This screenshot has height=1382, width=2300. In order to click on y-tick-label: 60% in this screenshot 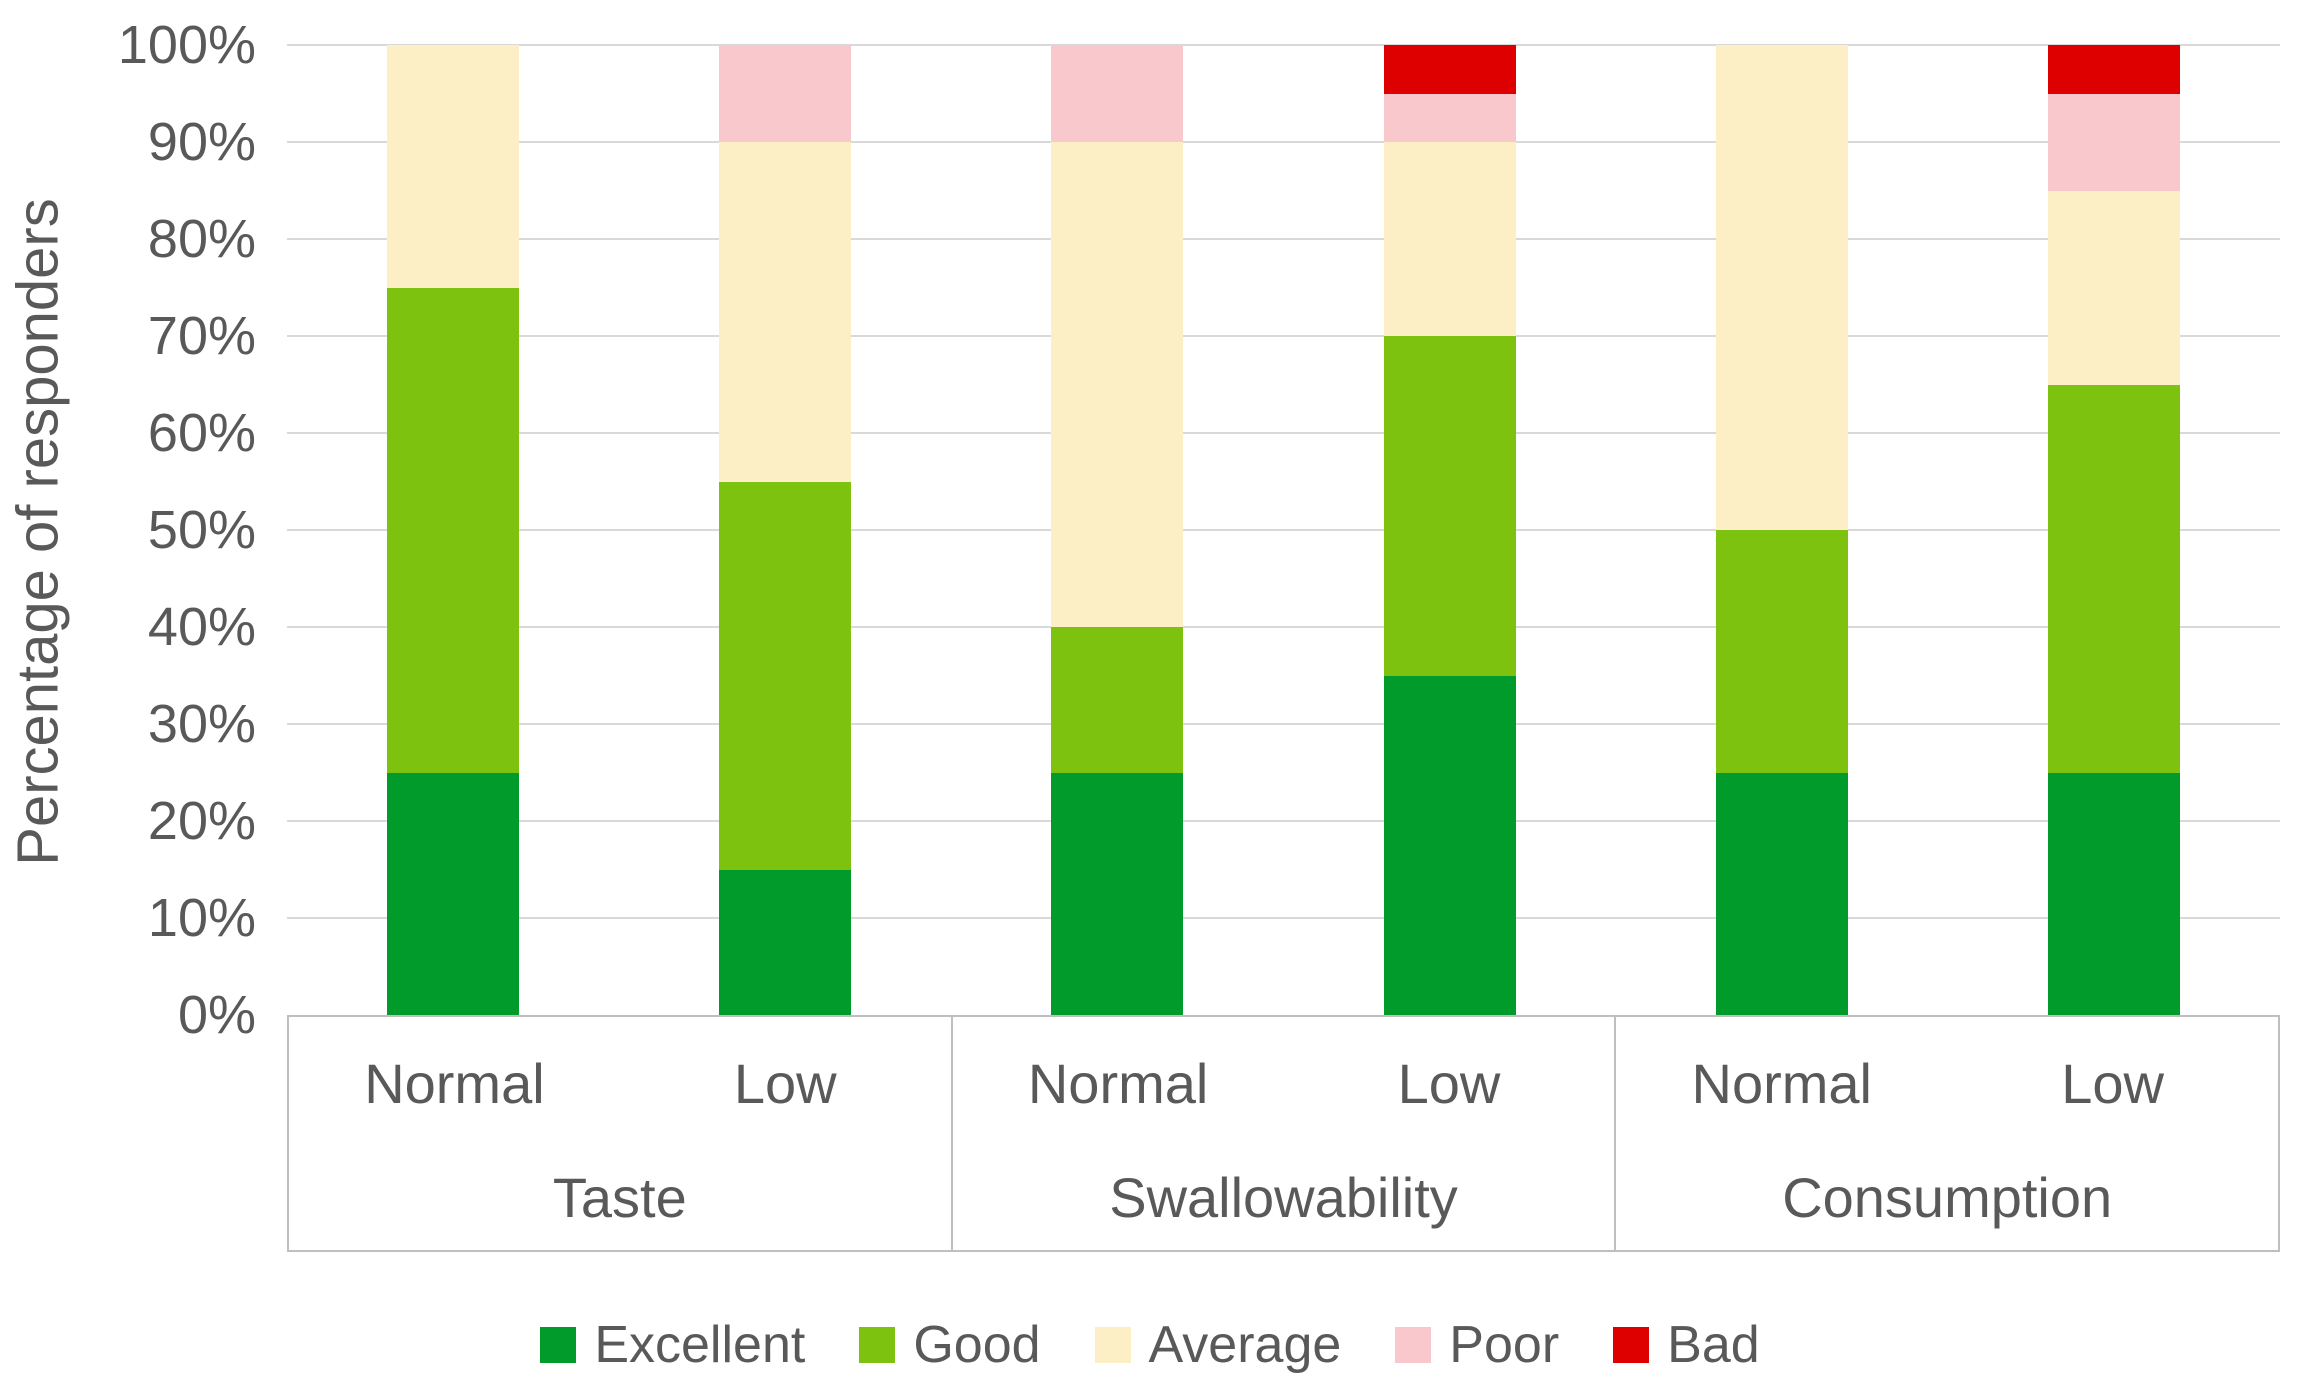, I will do `click(201, 433)`.